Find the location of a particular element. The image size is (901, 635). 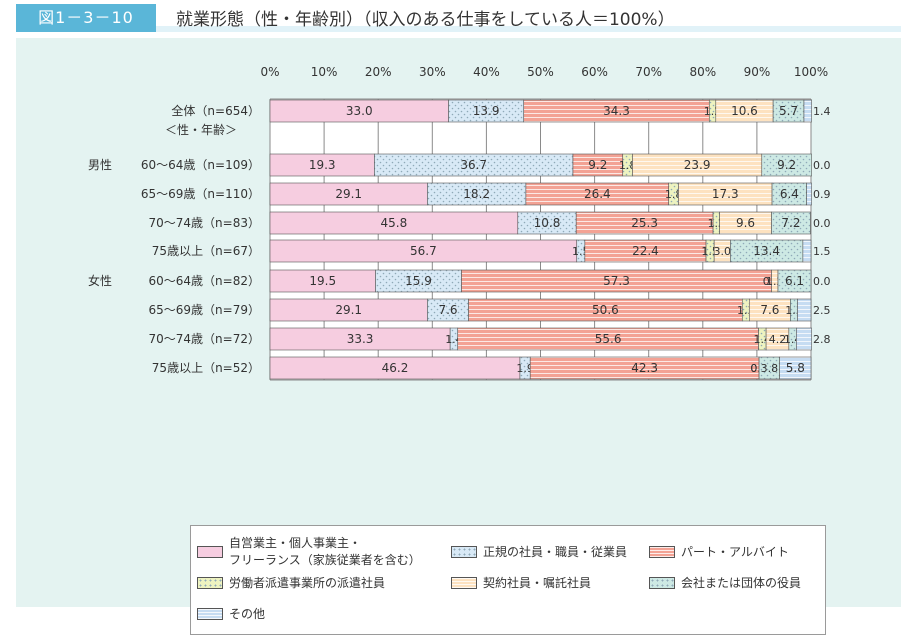

data-label-part-time: 22.4 is located at coordinates (645, 251).